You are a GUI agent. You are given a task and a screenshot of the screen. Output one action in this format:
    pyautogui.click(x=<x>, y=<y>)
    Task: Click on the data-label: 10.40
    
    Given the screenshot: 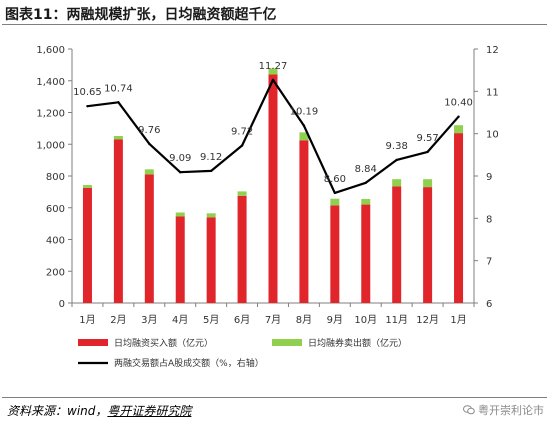 What is the action you would take?
    pyautogui.click(x=458, y=103)
    